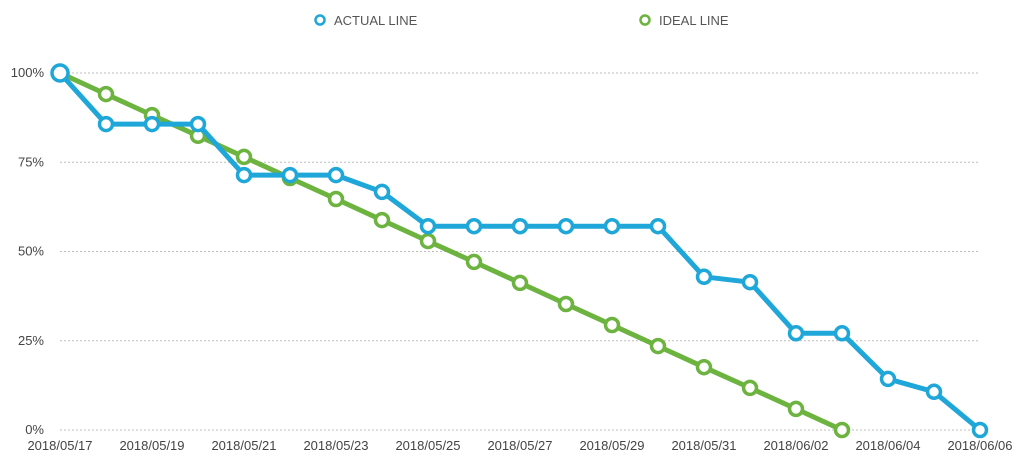 This screenshot has height=459, width=1024. What do you see at coordinates (795, 445) in the screenshot?
I see `x-tick-label: 2018/06/02` at bounding box center [795, 445].